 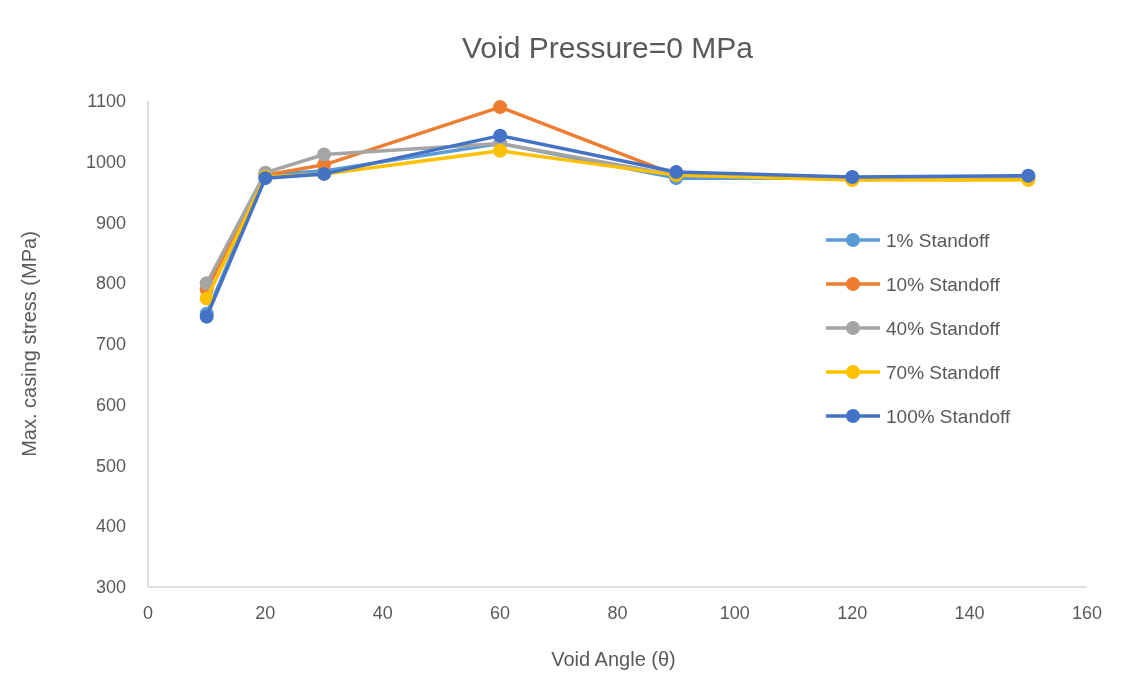 What do you see at coordinates (110, 283) in the screenshot?
I see `y-tick-label: 800` at bounding box center [110, 283].